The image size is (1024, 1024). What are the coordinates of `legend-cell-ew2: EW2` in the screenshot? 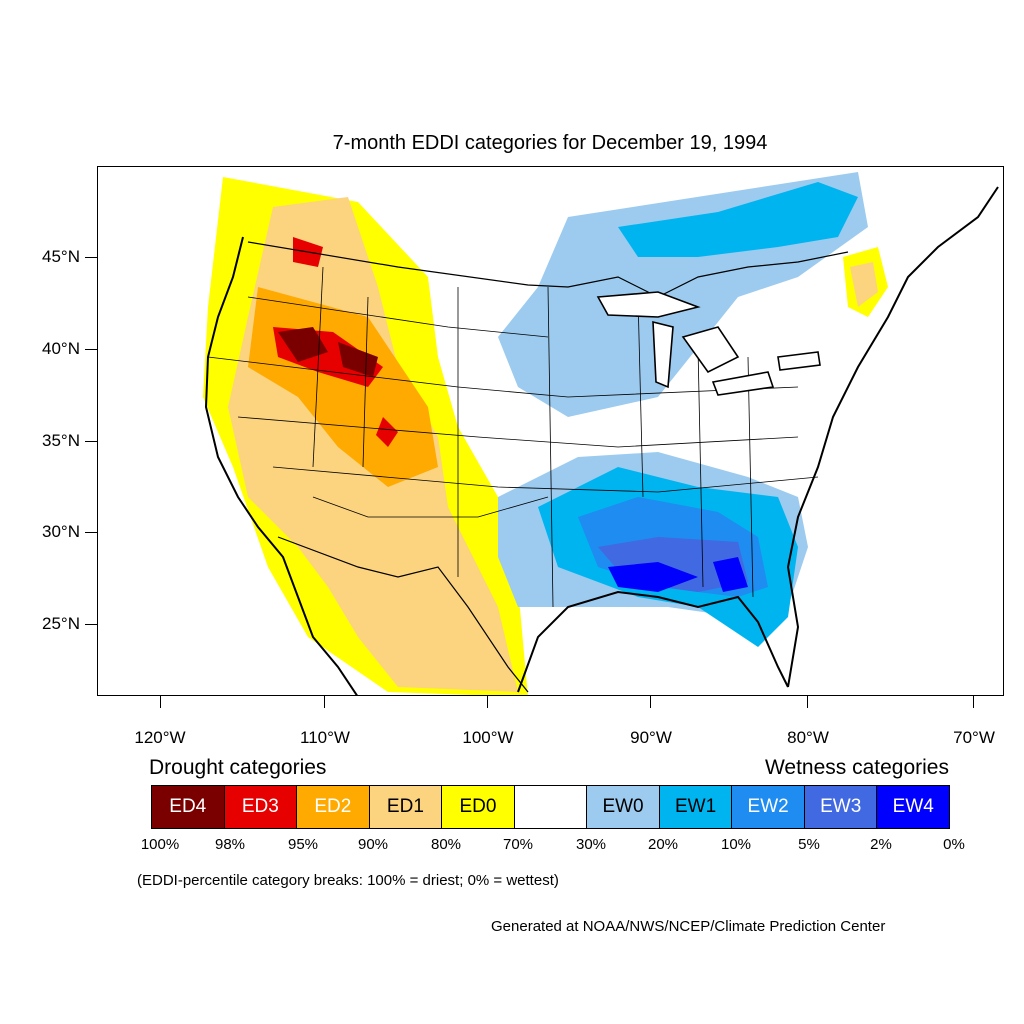 It's located at (768, 807).